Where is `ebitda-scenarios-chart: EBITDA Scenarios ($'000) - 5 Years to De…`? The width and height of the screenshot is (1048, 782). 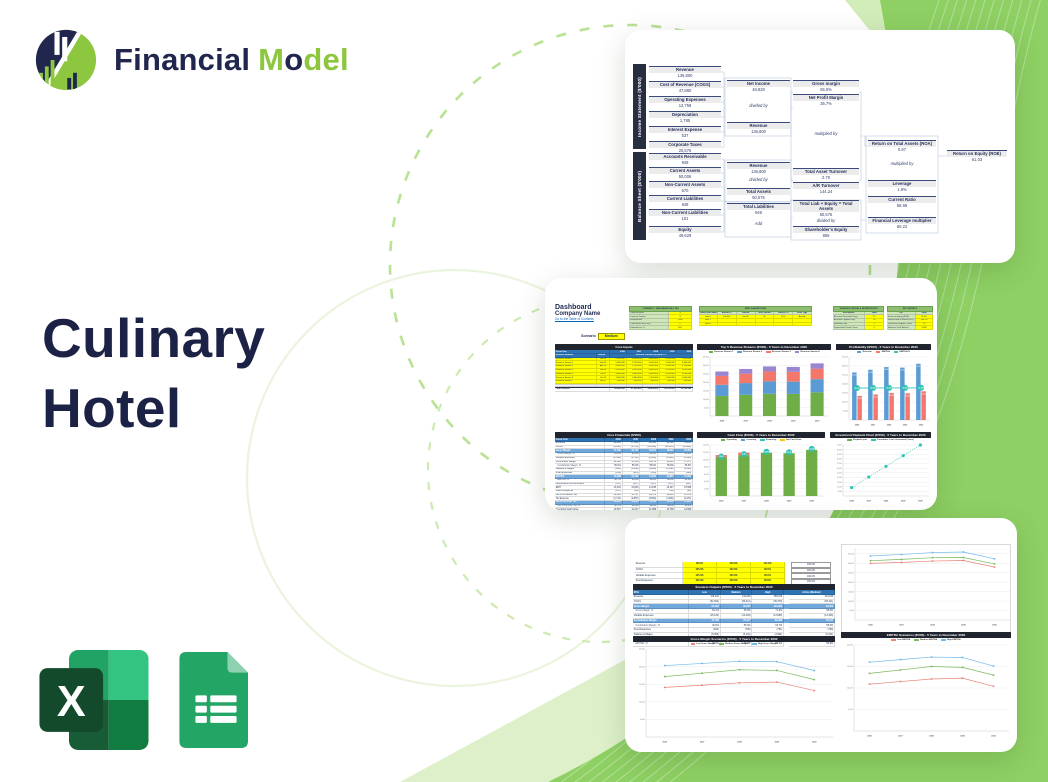 ebitda-scenarios-chart: EBITDA Scenarios ($'000) - 5 Years to De… is located at coordinates (926, 687).